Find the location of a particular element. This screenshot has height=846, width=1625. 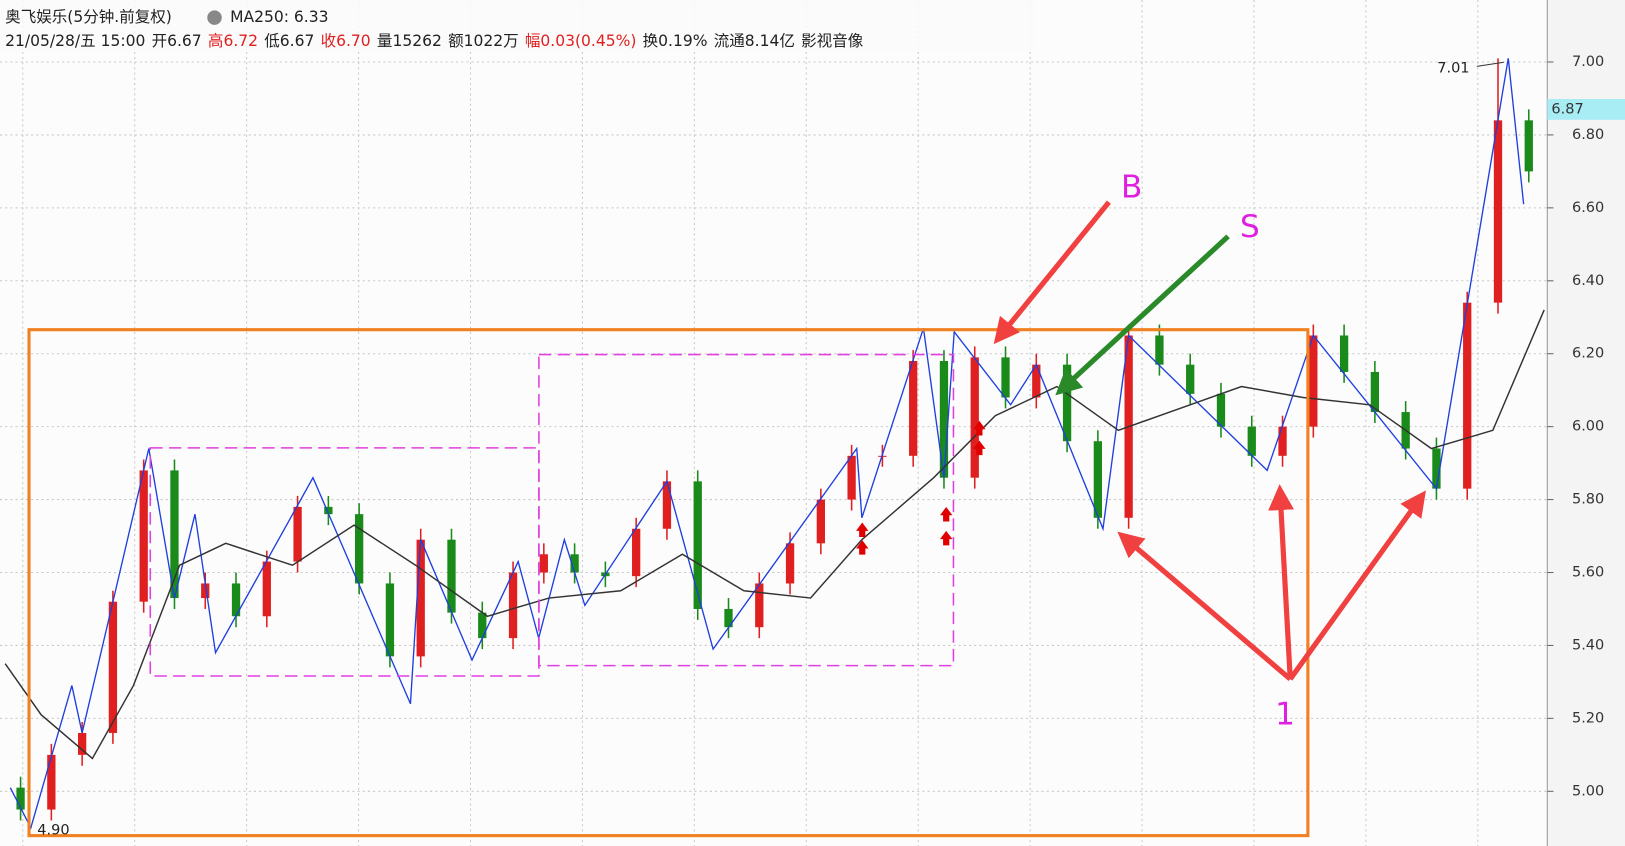

y-tick-label: 5.20 is located at coordinates (1588, 718).